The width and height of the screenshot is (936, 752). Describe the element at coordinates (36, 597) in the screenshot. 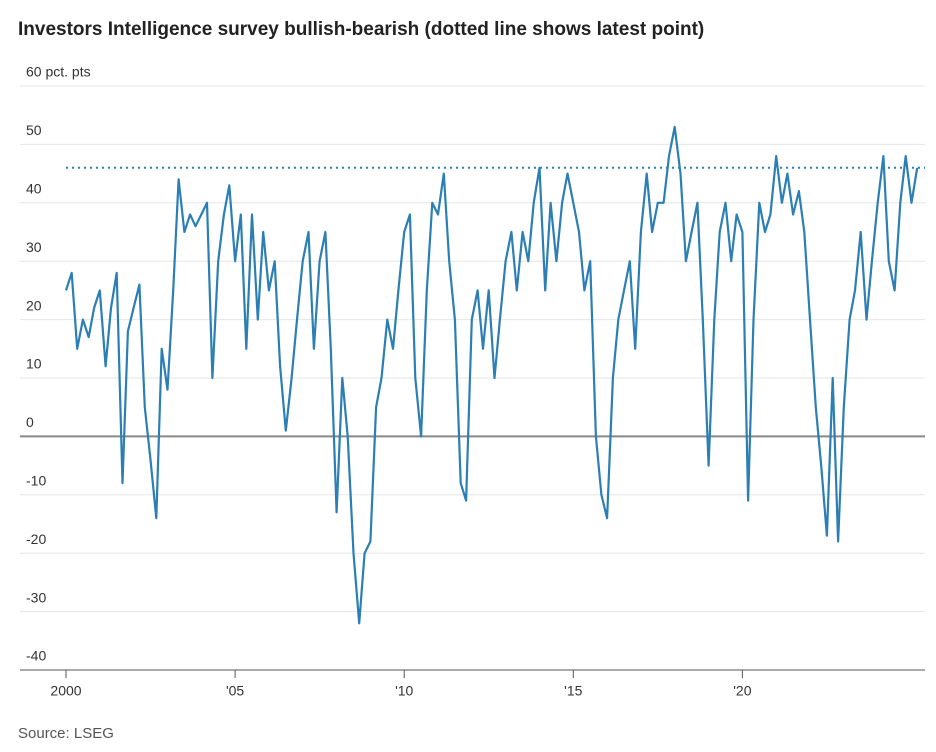

I see `y-tick-label: -30` at that location.